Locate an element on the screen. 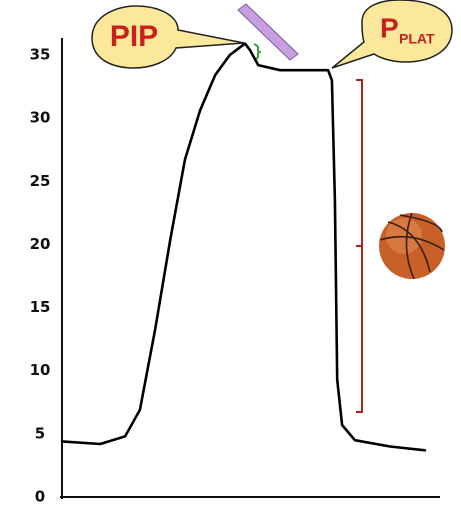 This screenshot has height=512, width=461. plat-label: PLAT is located at coordinates (417, 39).